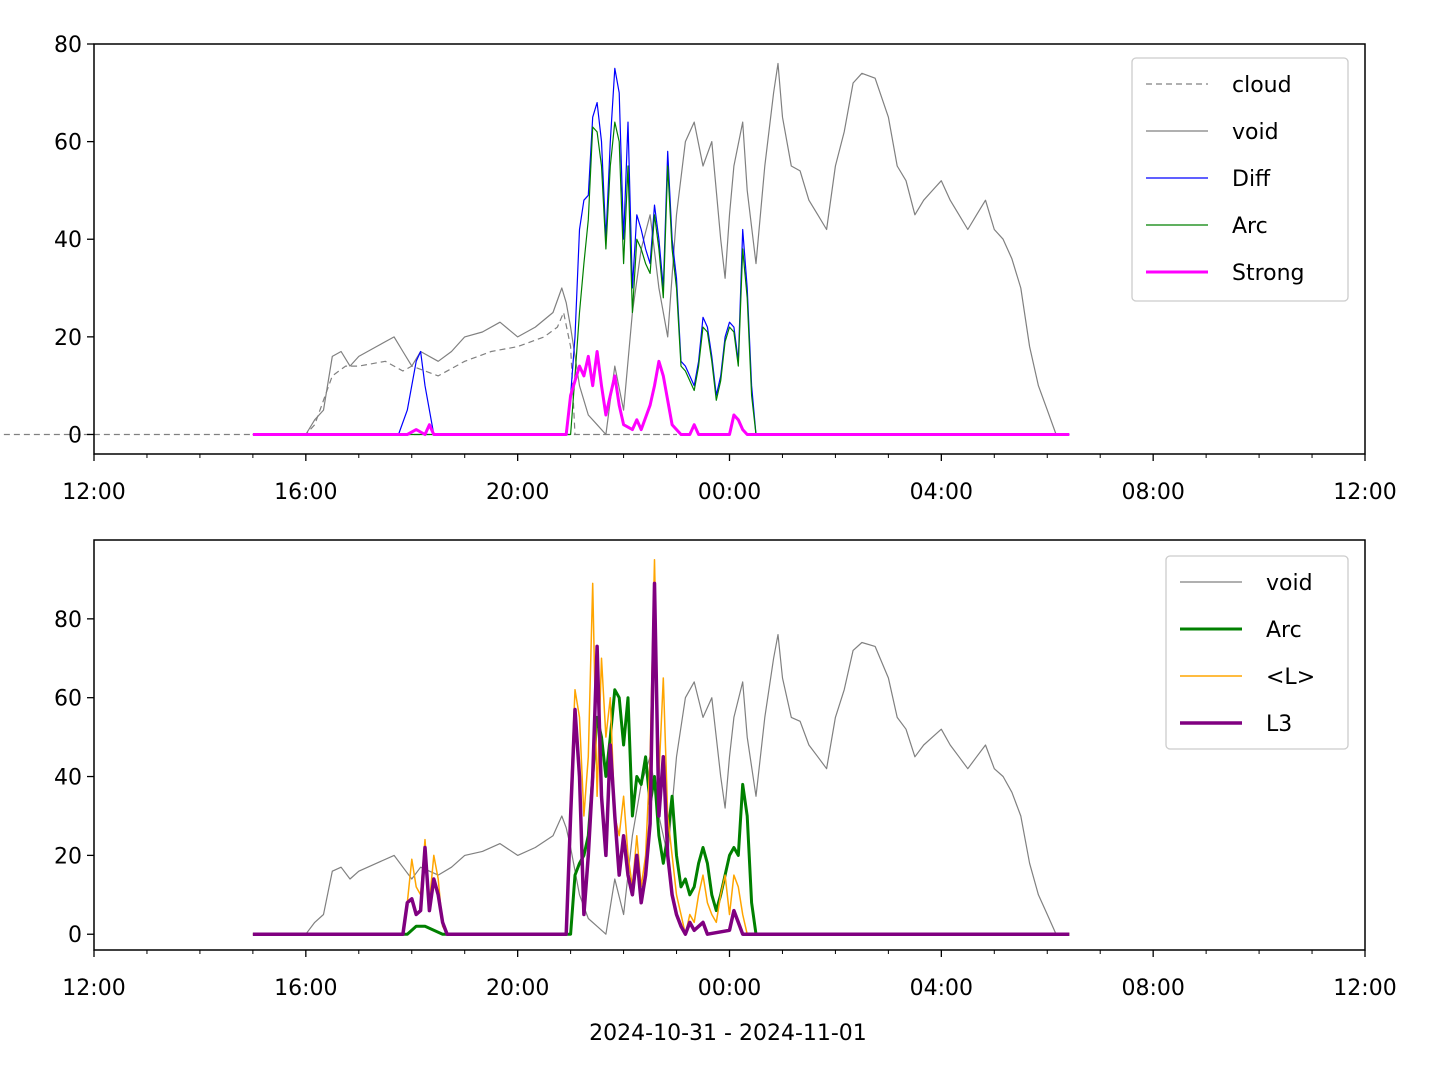 The image size is (1440, 1080). What do you see at coordinates (1262, 85) in the screenshot?
I see `legend-label: cloud` at bounding box center [1262, 85].